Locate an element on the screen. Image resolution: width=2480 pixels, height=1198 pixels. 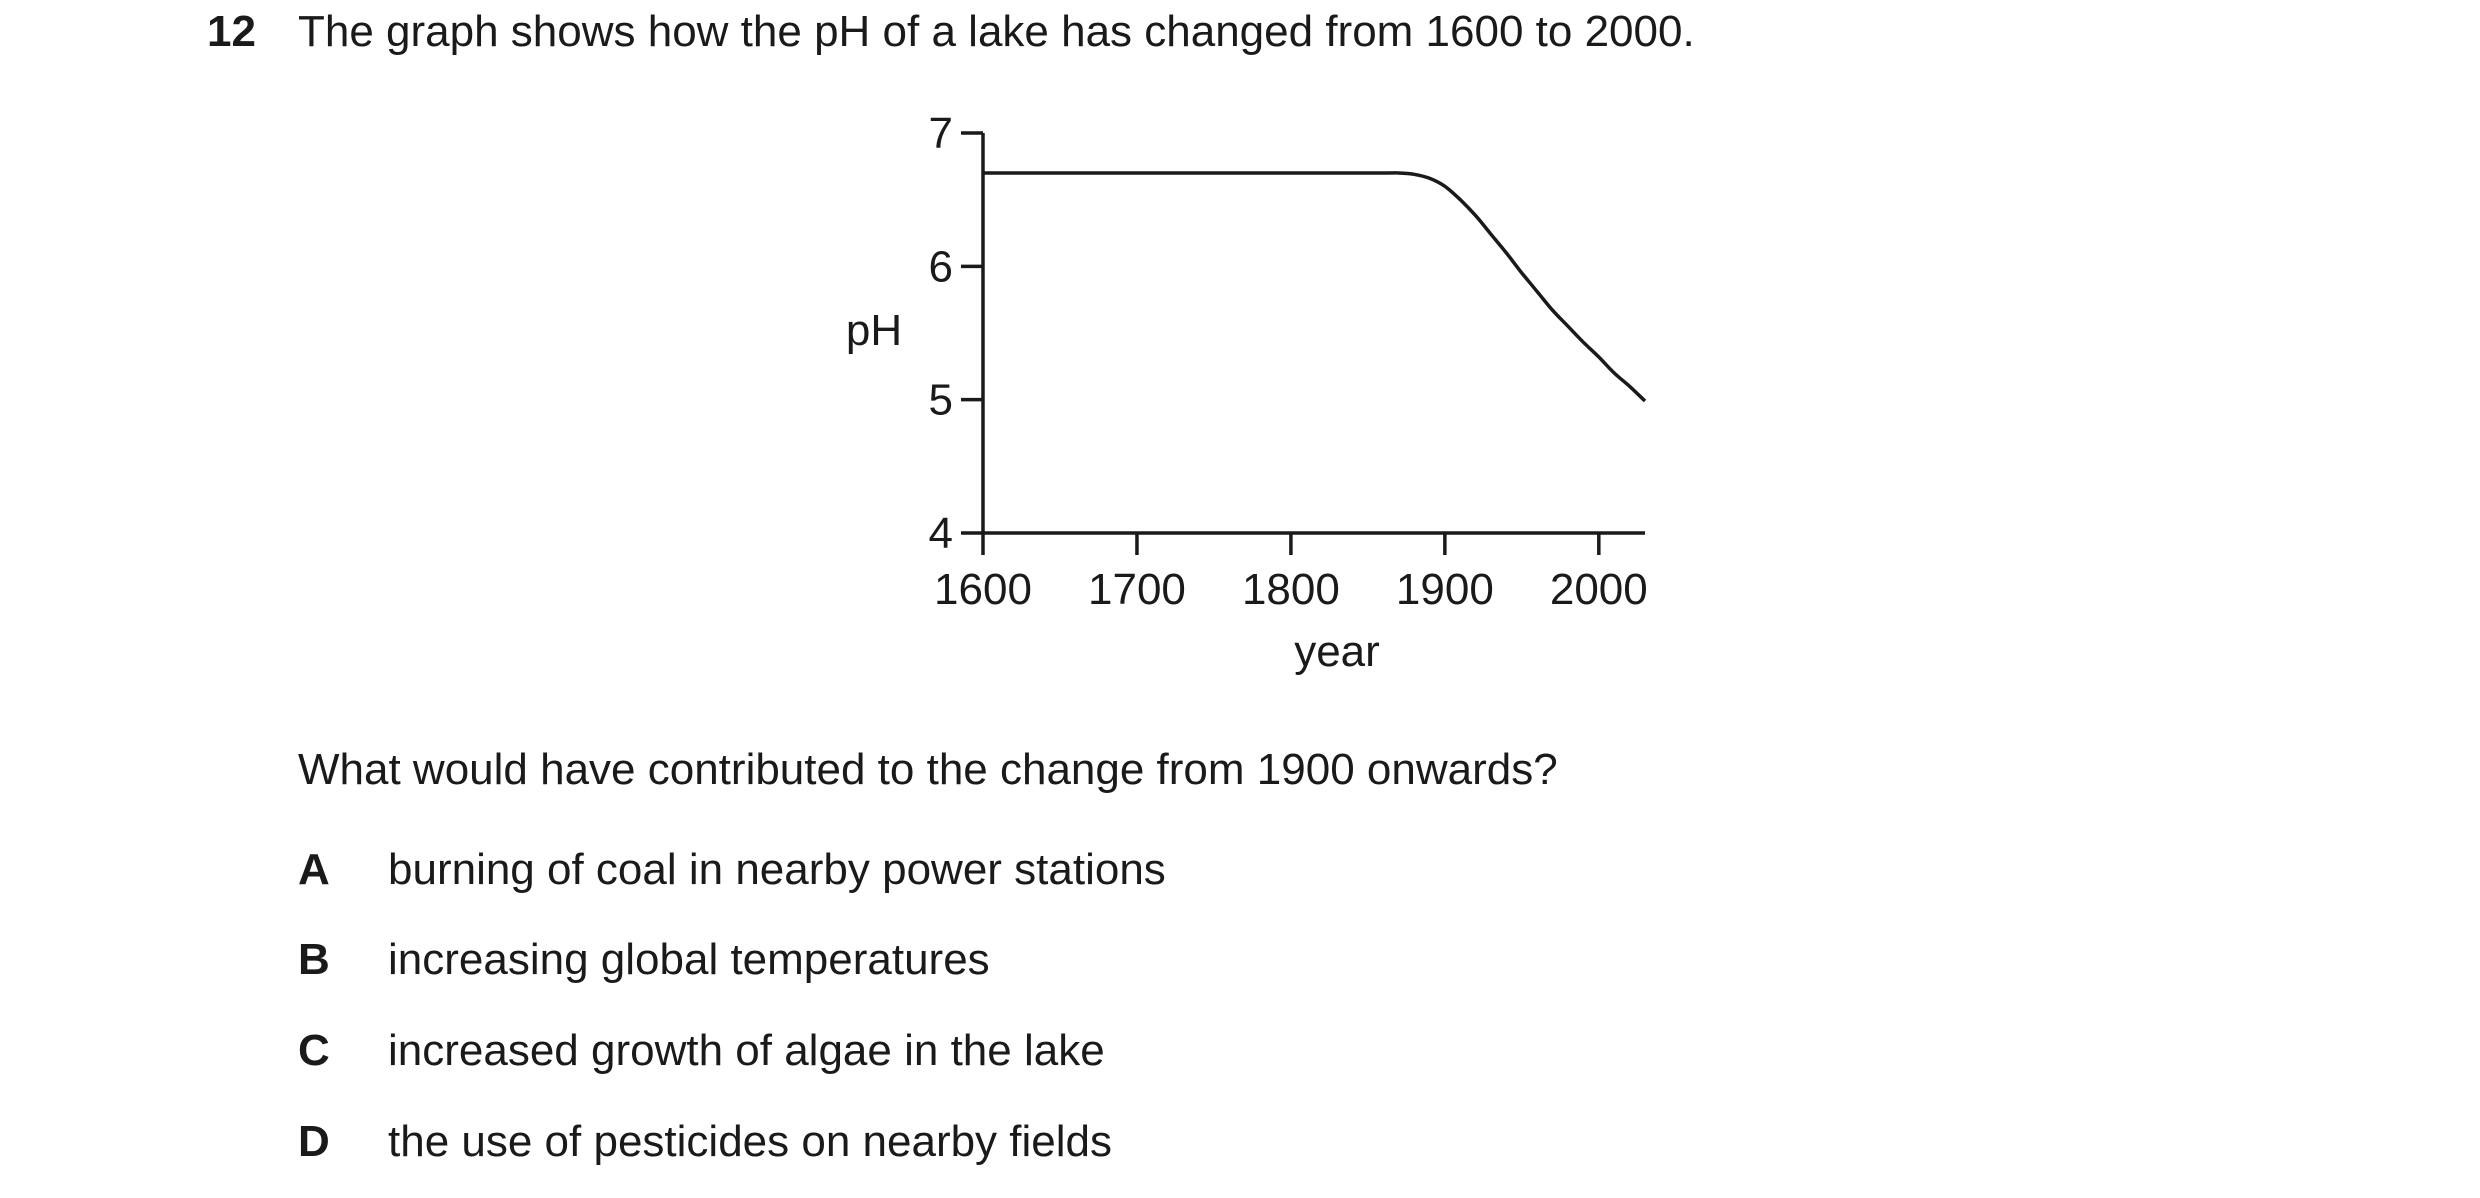
y-axis-label: pH is located at coordinates (874, 330).